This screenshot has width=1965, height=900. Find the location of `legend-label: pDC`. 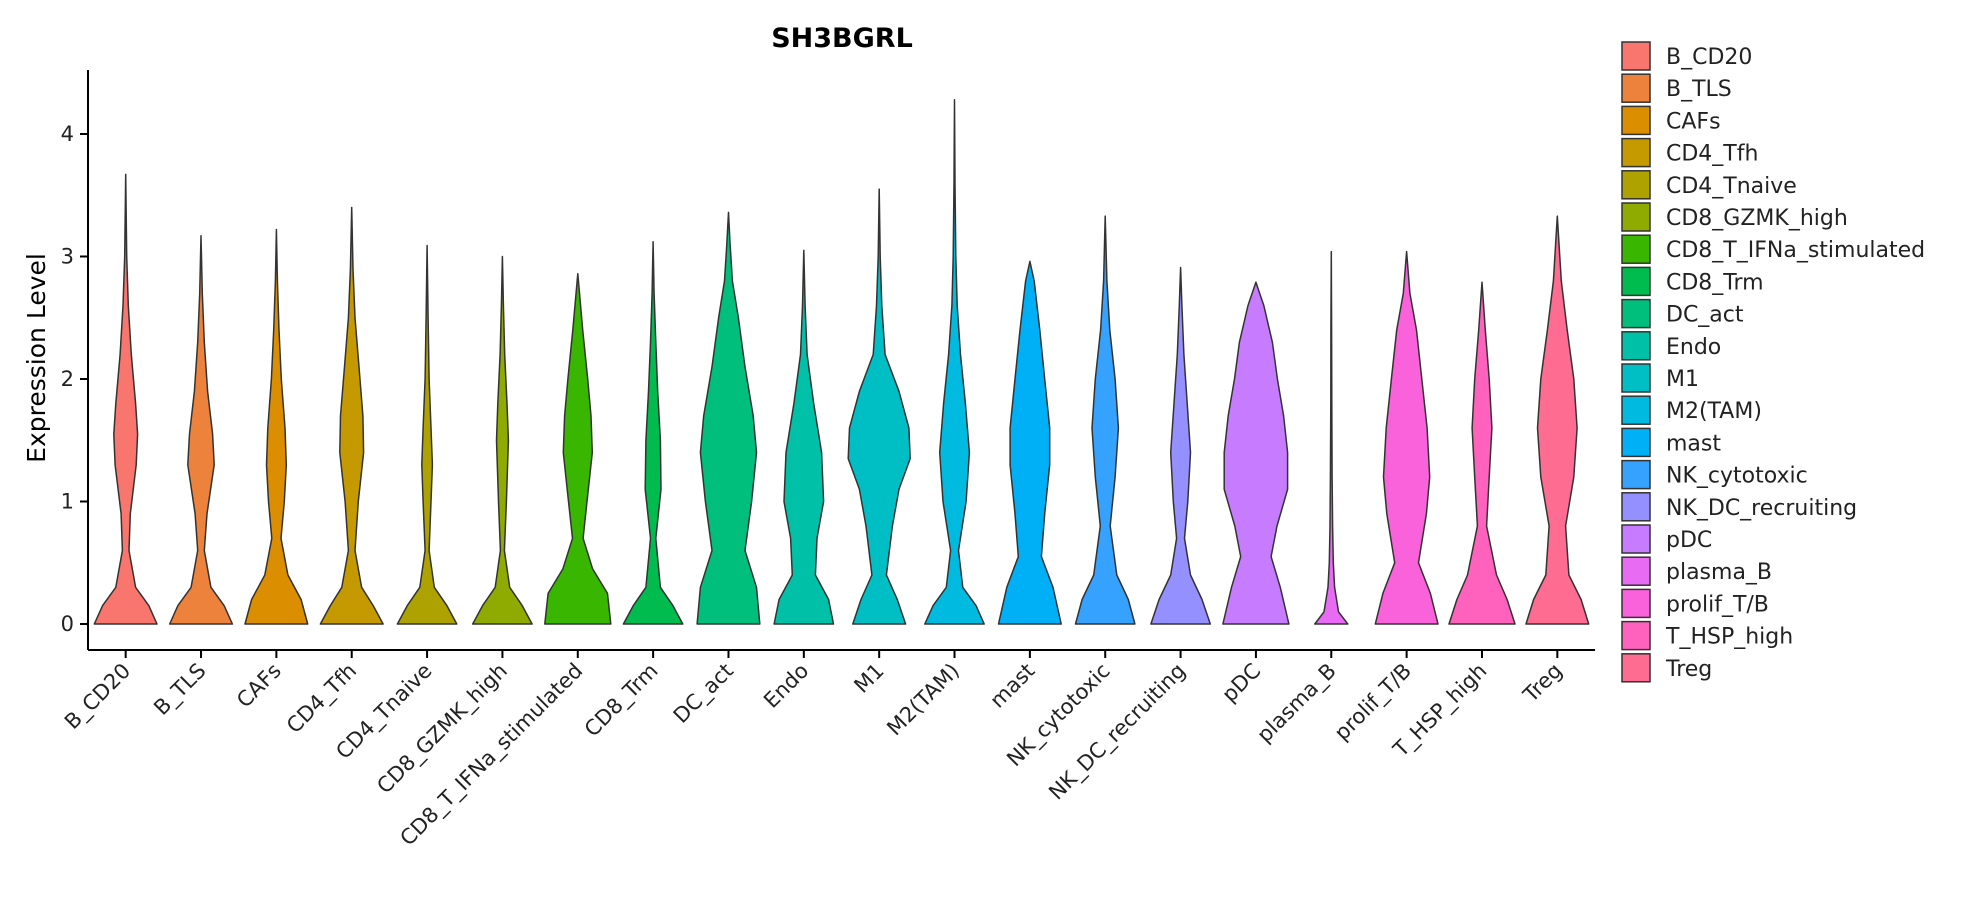

legend-label: pDC is located at coordinates (1689, 540).